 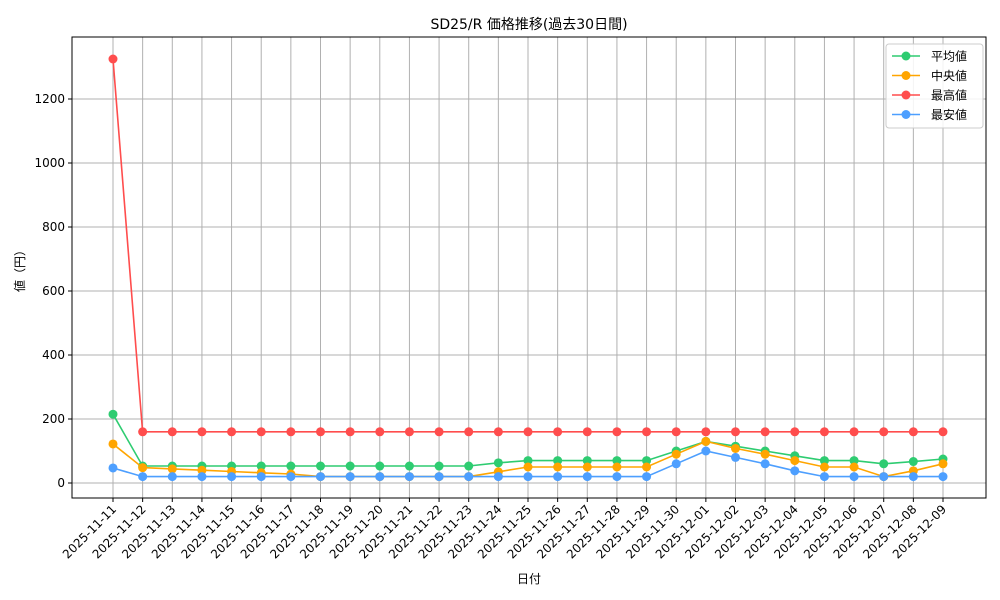 What do you see at coordinates (49, 99) in the screenshot?
I see `y-tick-label: 1200` at bounding box center [49, 99].